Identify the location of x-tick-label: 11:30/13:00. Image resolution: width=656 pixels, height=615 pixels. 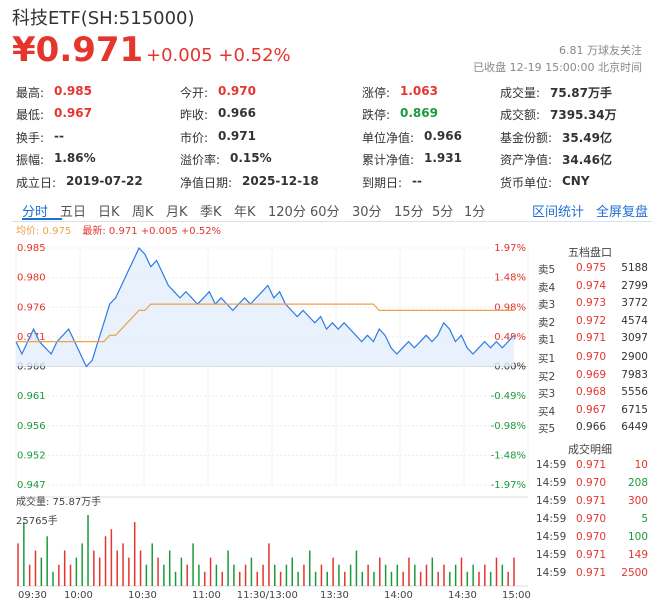
(267, 595).